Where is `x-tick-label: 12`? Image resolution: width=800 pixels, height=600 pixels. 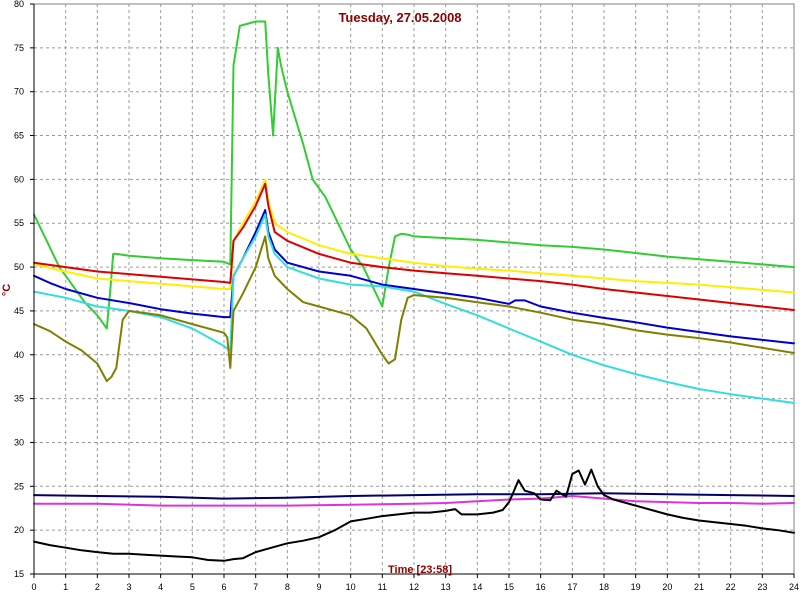 x-tick-label: 12 is located at coordinates (414, 587).